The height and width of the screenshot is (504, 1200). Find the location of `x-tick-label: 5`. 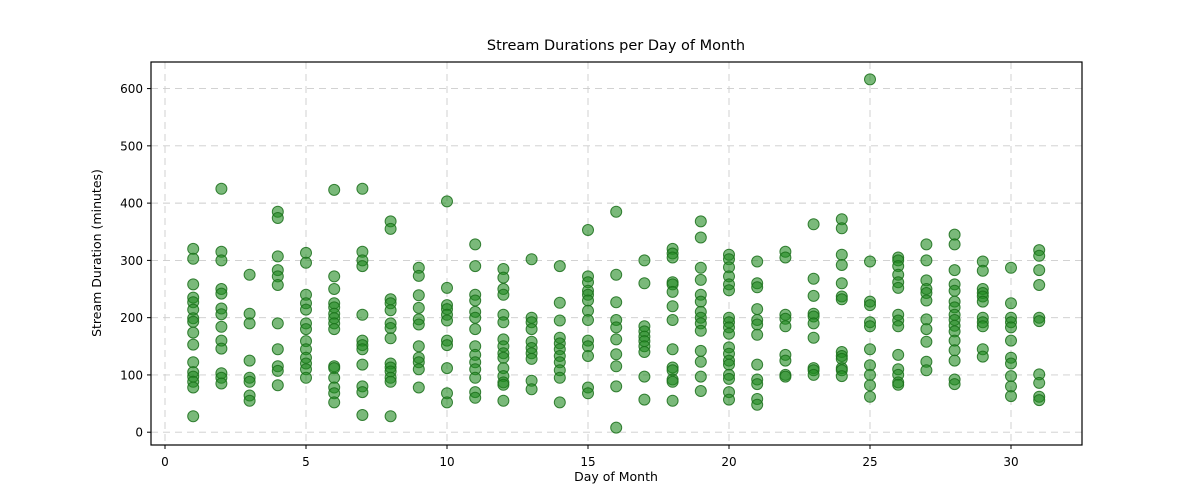

x-tick-label: 5 is located at coordinates (306, 462).